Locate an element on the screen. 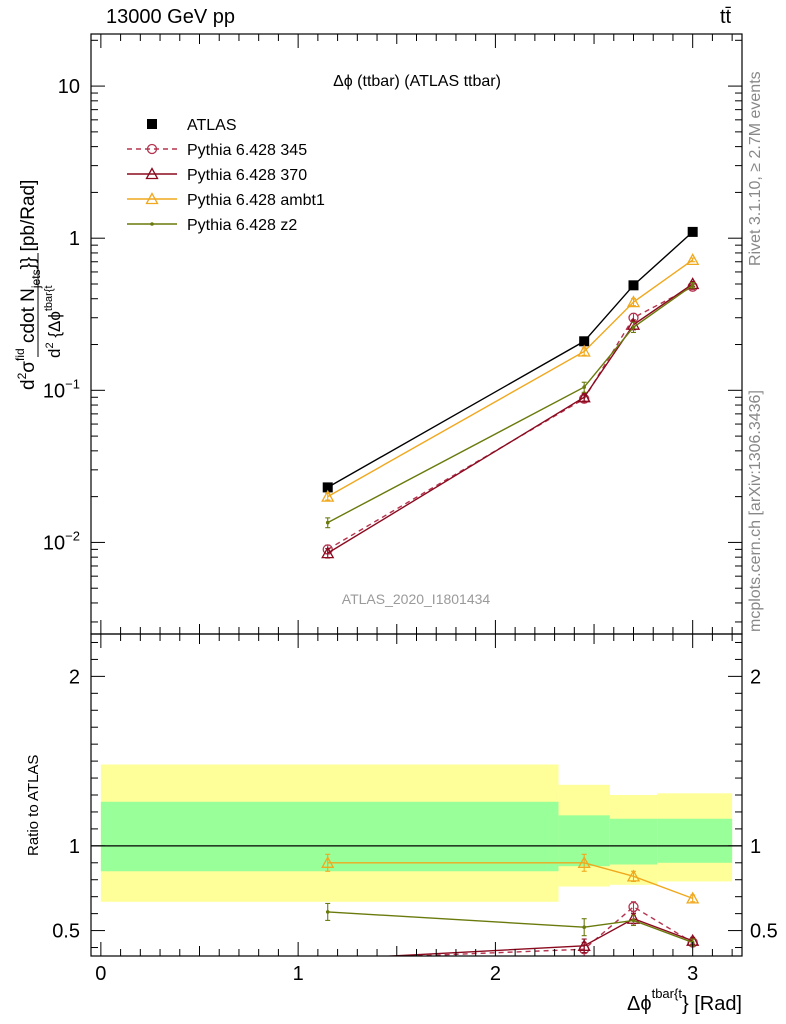  main-ylabel: d2σfid cdot Njets}} [pb/Rad] is located at coordinates (28, 285).